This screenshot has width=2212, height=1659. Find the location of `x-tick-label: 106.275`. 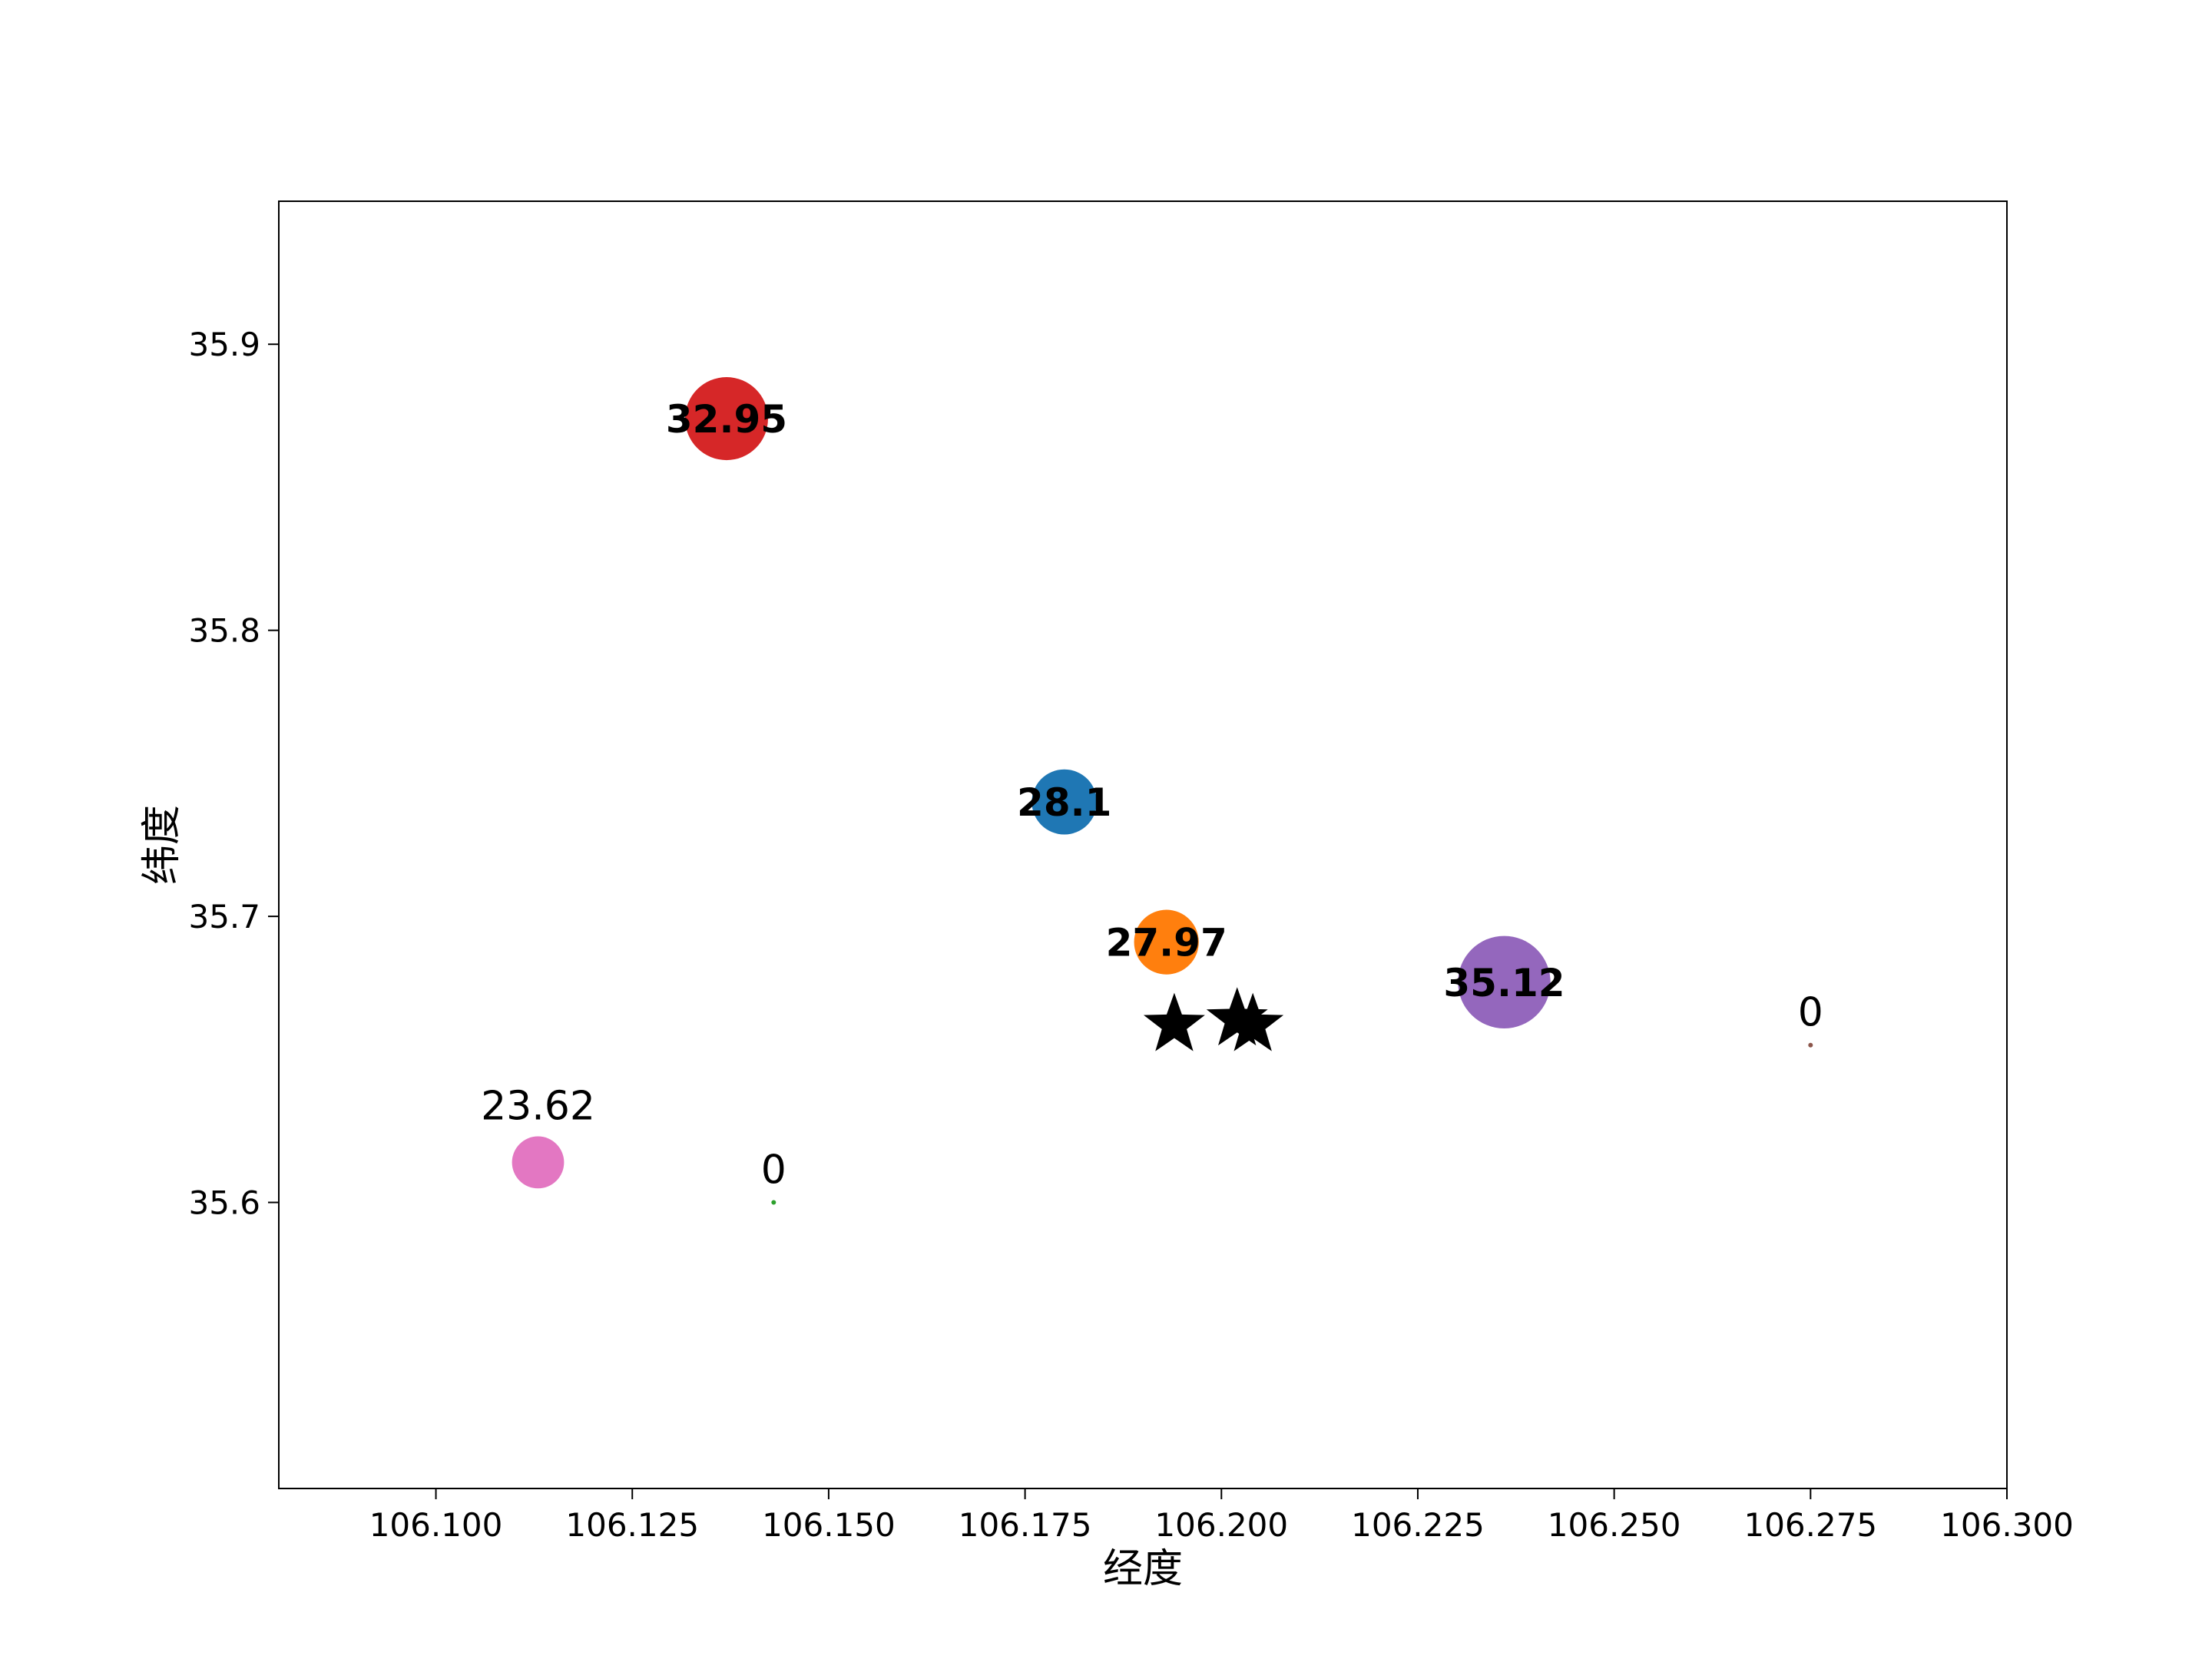

x-tick-label: 106.275 is located at coordinates (1810, 1525).